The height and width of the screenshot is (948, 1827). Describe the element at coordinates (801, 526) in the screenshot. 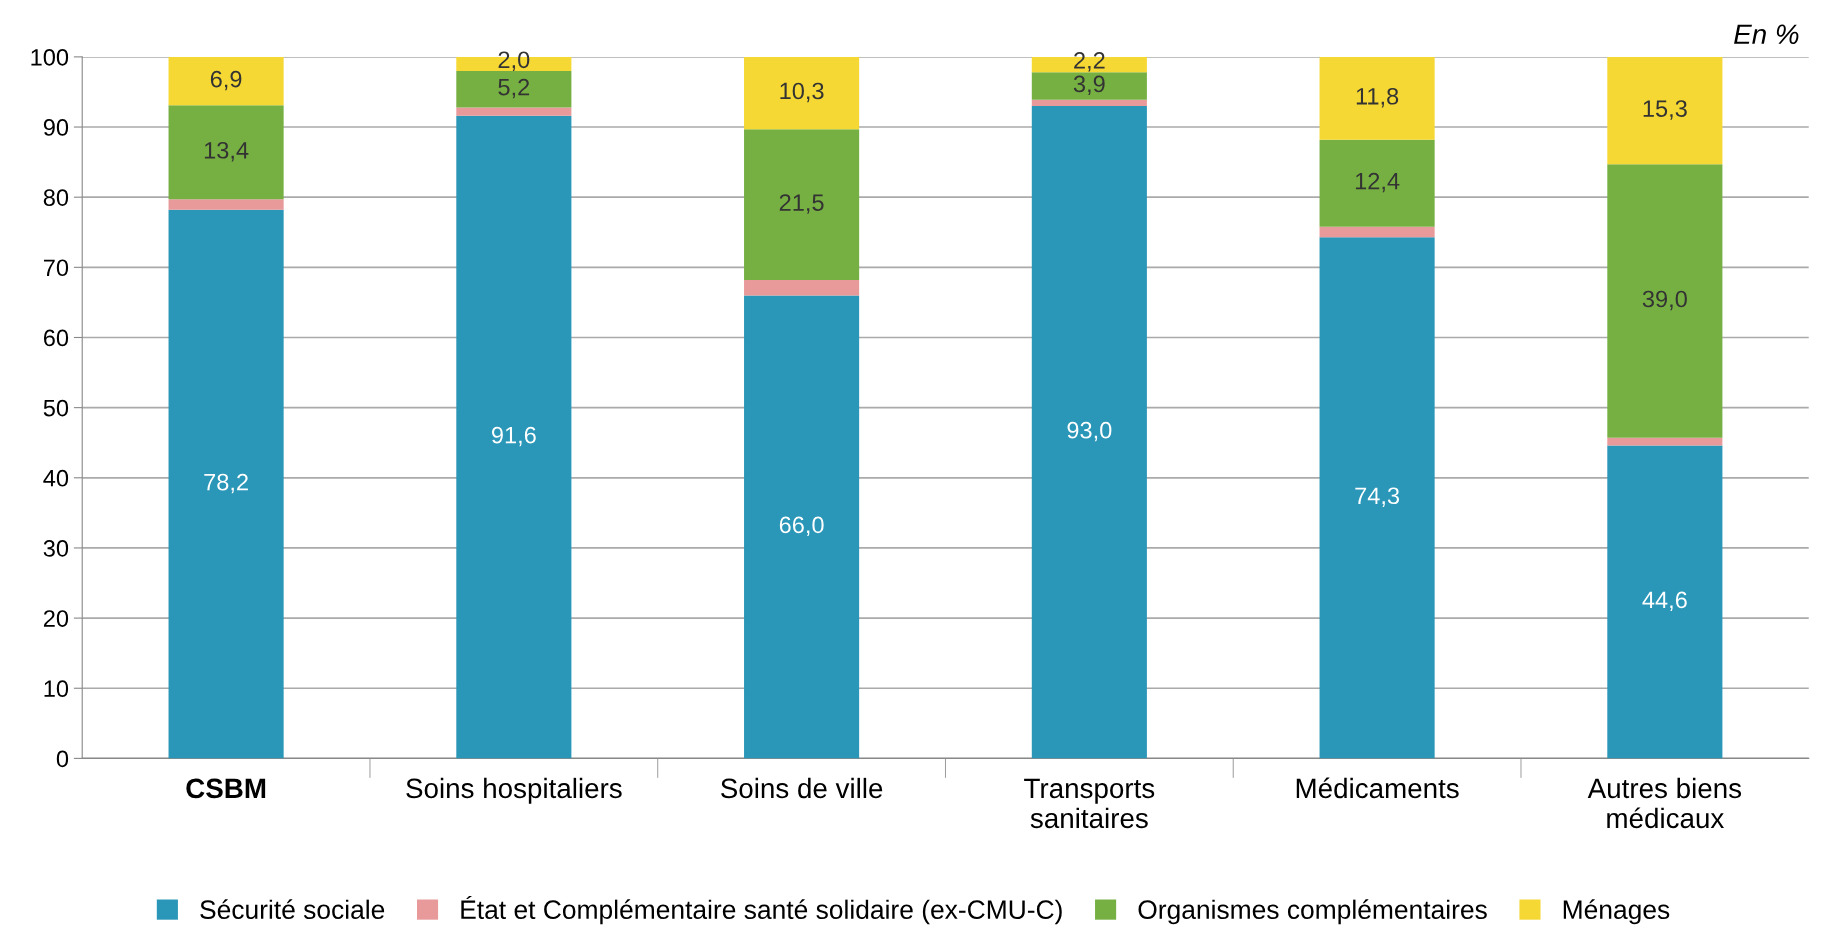

I see `data-label: 66,0` at that location.